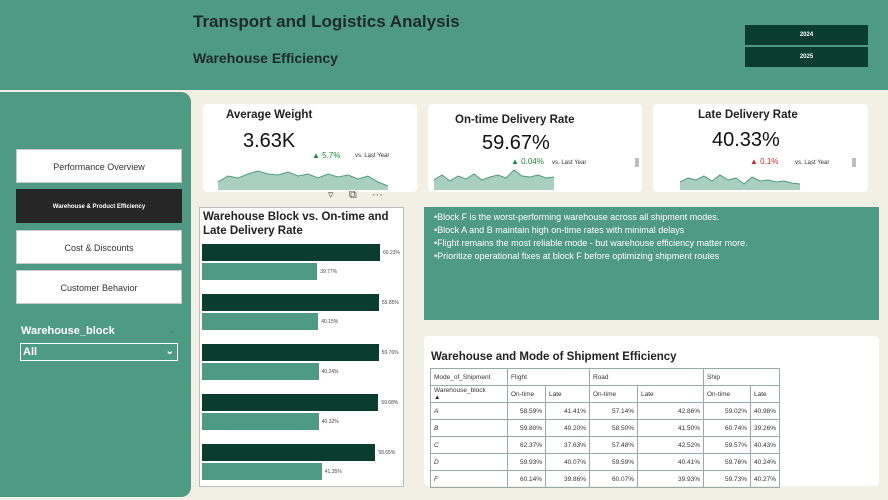  What do you see at coordinates (567, 428) in the screenshot?
I see `table-cell: 40.20%` at bounding box center [567, 428].